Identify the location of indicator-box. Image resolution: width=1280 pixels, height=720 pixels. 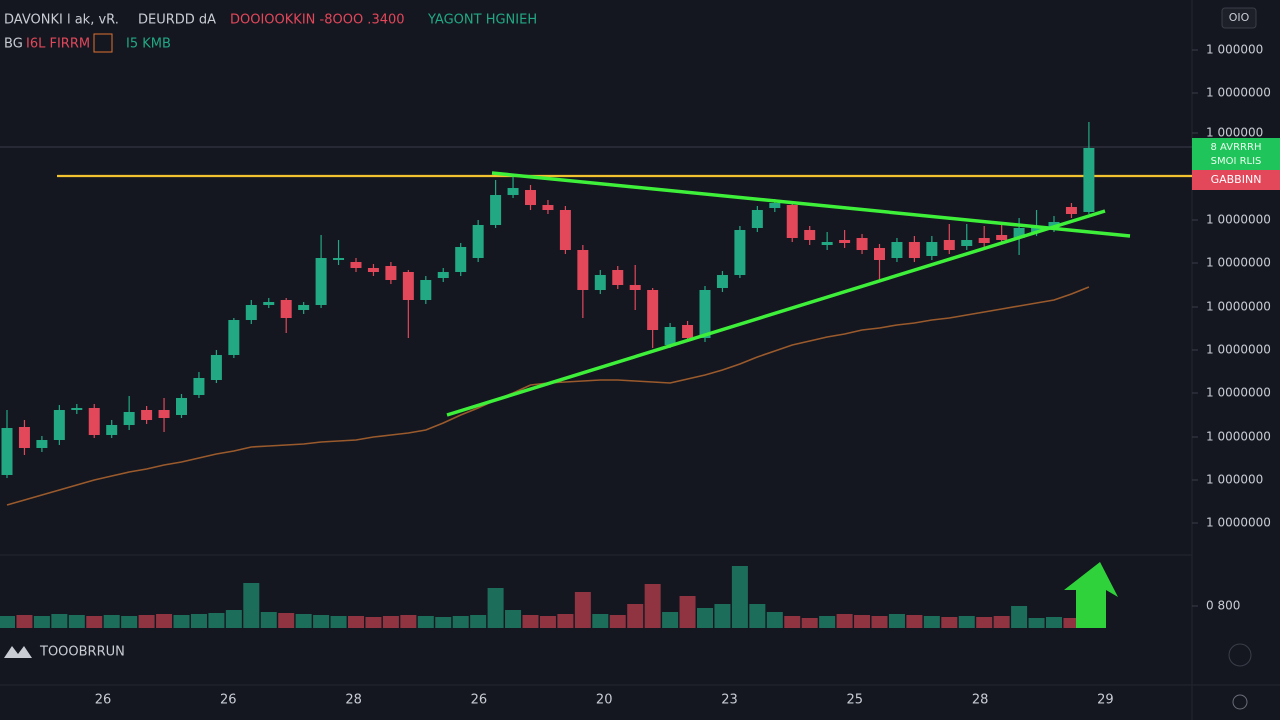
(103, 43).